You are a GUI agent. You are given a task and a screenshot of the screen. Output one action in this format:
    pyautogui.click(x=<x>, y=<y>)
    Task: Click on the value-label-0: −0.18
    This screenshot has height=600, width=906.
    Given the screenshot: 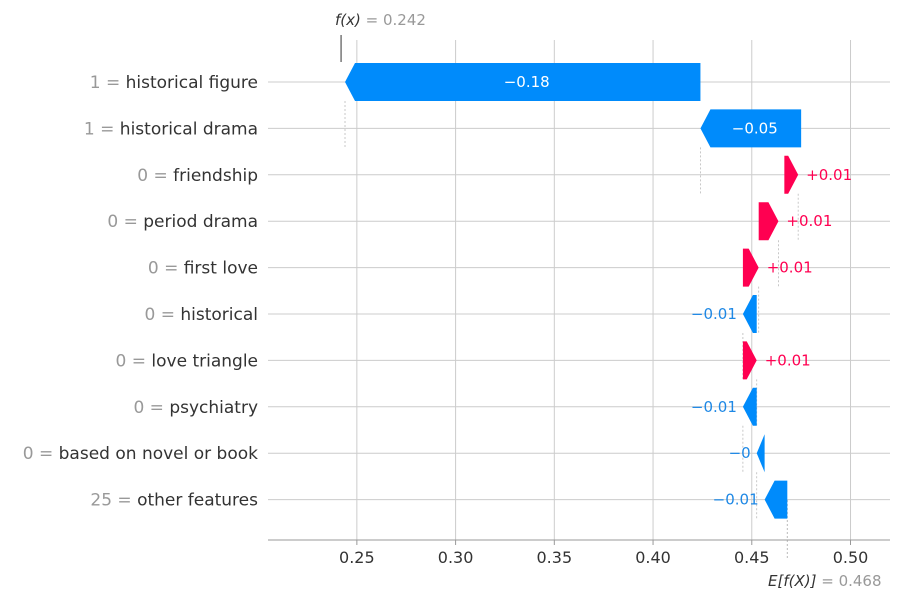 What is the action you would take?
    pyautogui.click(x=527, y=82)
    